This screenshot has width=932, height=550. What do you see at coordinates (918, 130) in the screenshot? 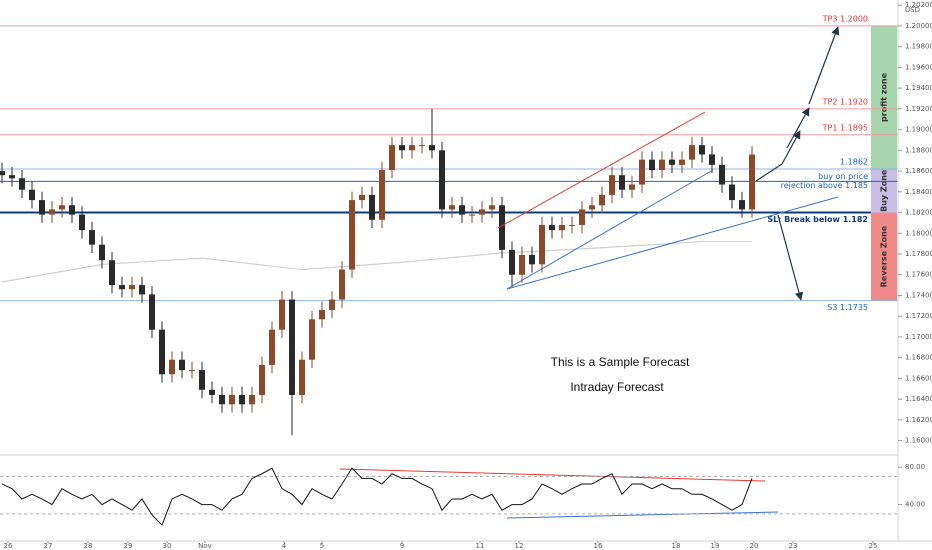
I see `y-tick-label: 1.19000` at bounding box center [918, 130].